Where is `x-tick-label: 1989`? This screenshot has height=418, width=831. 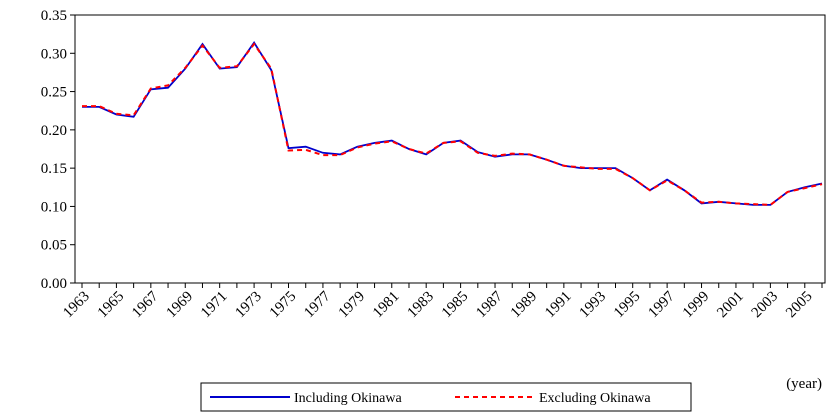
x-tick-label: 1989 is located at coordinates (524, 305).